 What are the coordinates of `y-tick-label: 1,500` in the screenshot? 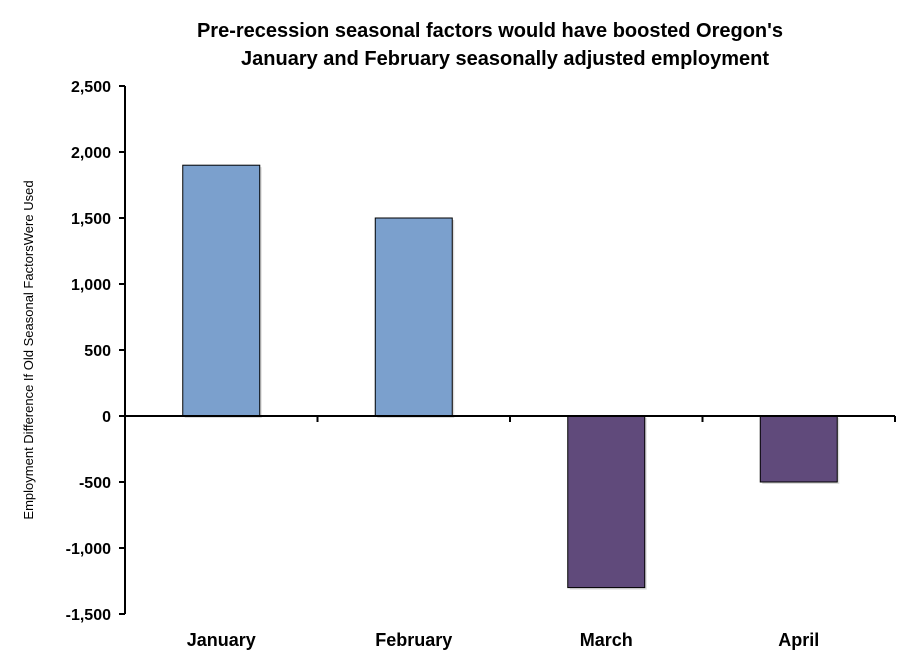 It's located at (91, 219).